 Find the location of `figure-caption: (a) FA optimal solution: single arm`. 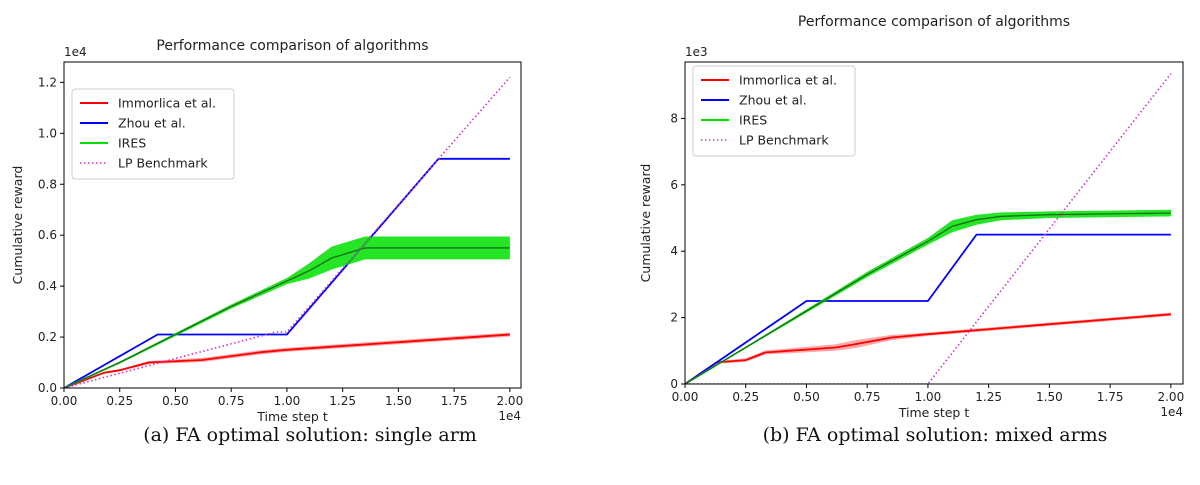

figure-caption: (a) FA optimal solution: single arm is located at coordinates (310, 435).